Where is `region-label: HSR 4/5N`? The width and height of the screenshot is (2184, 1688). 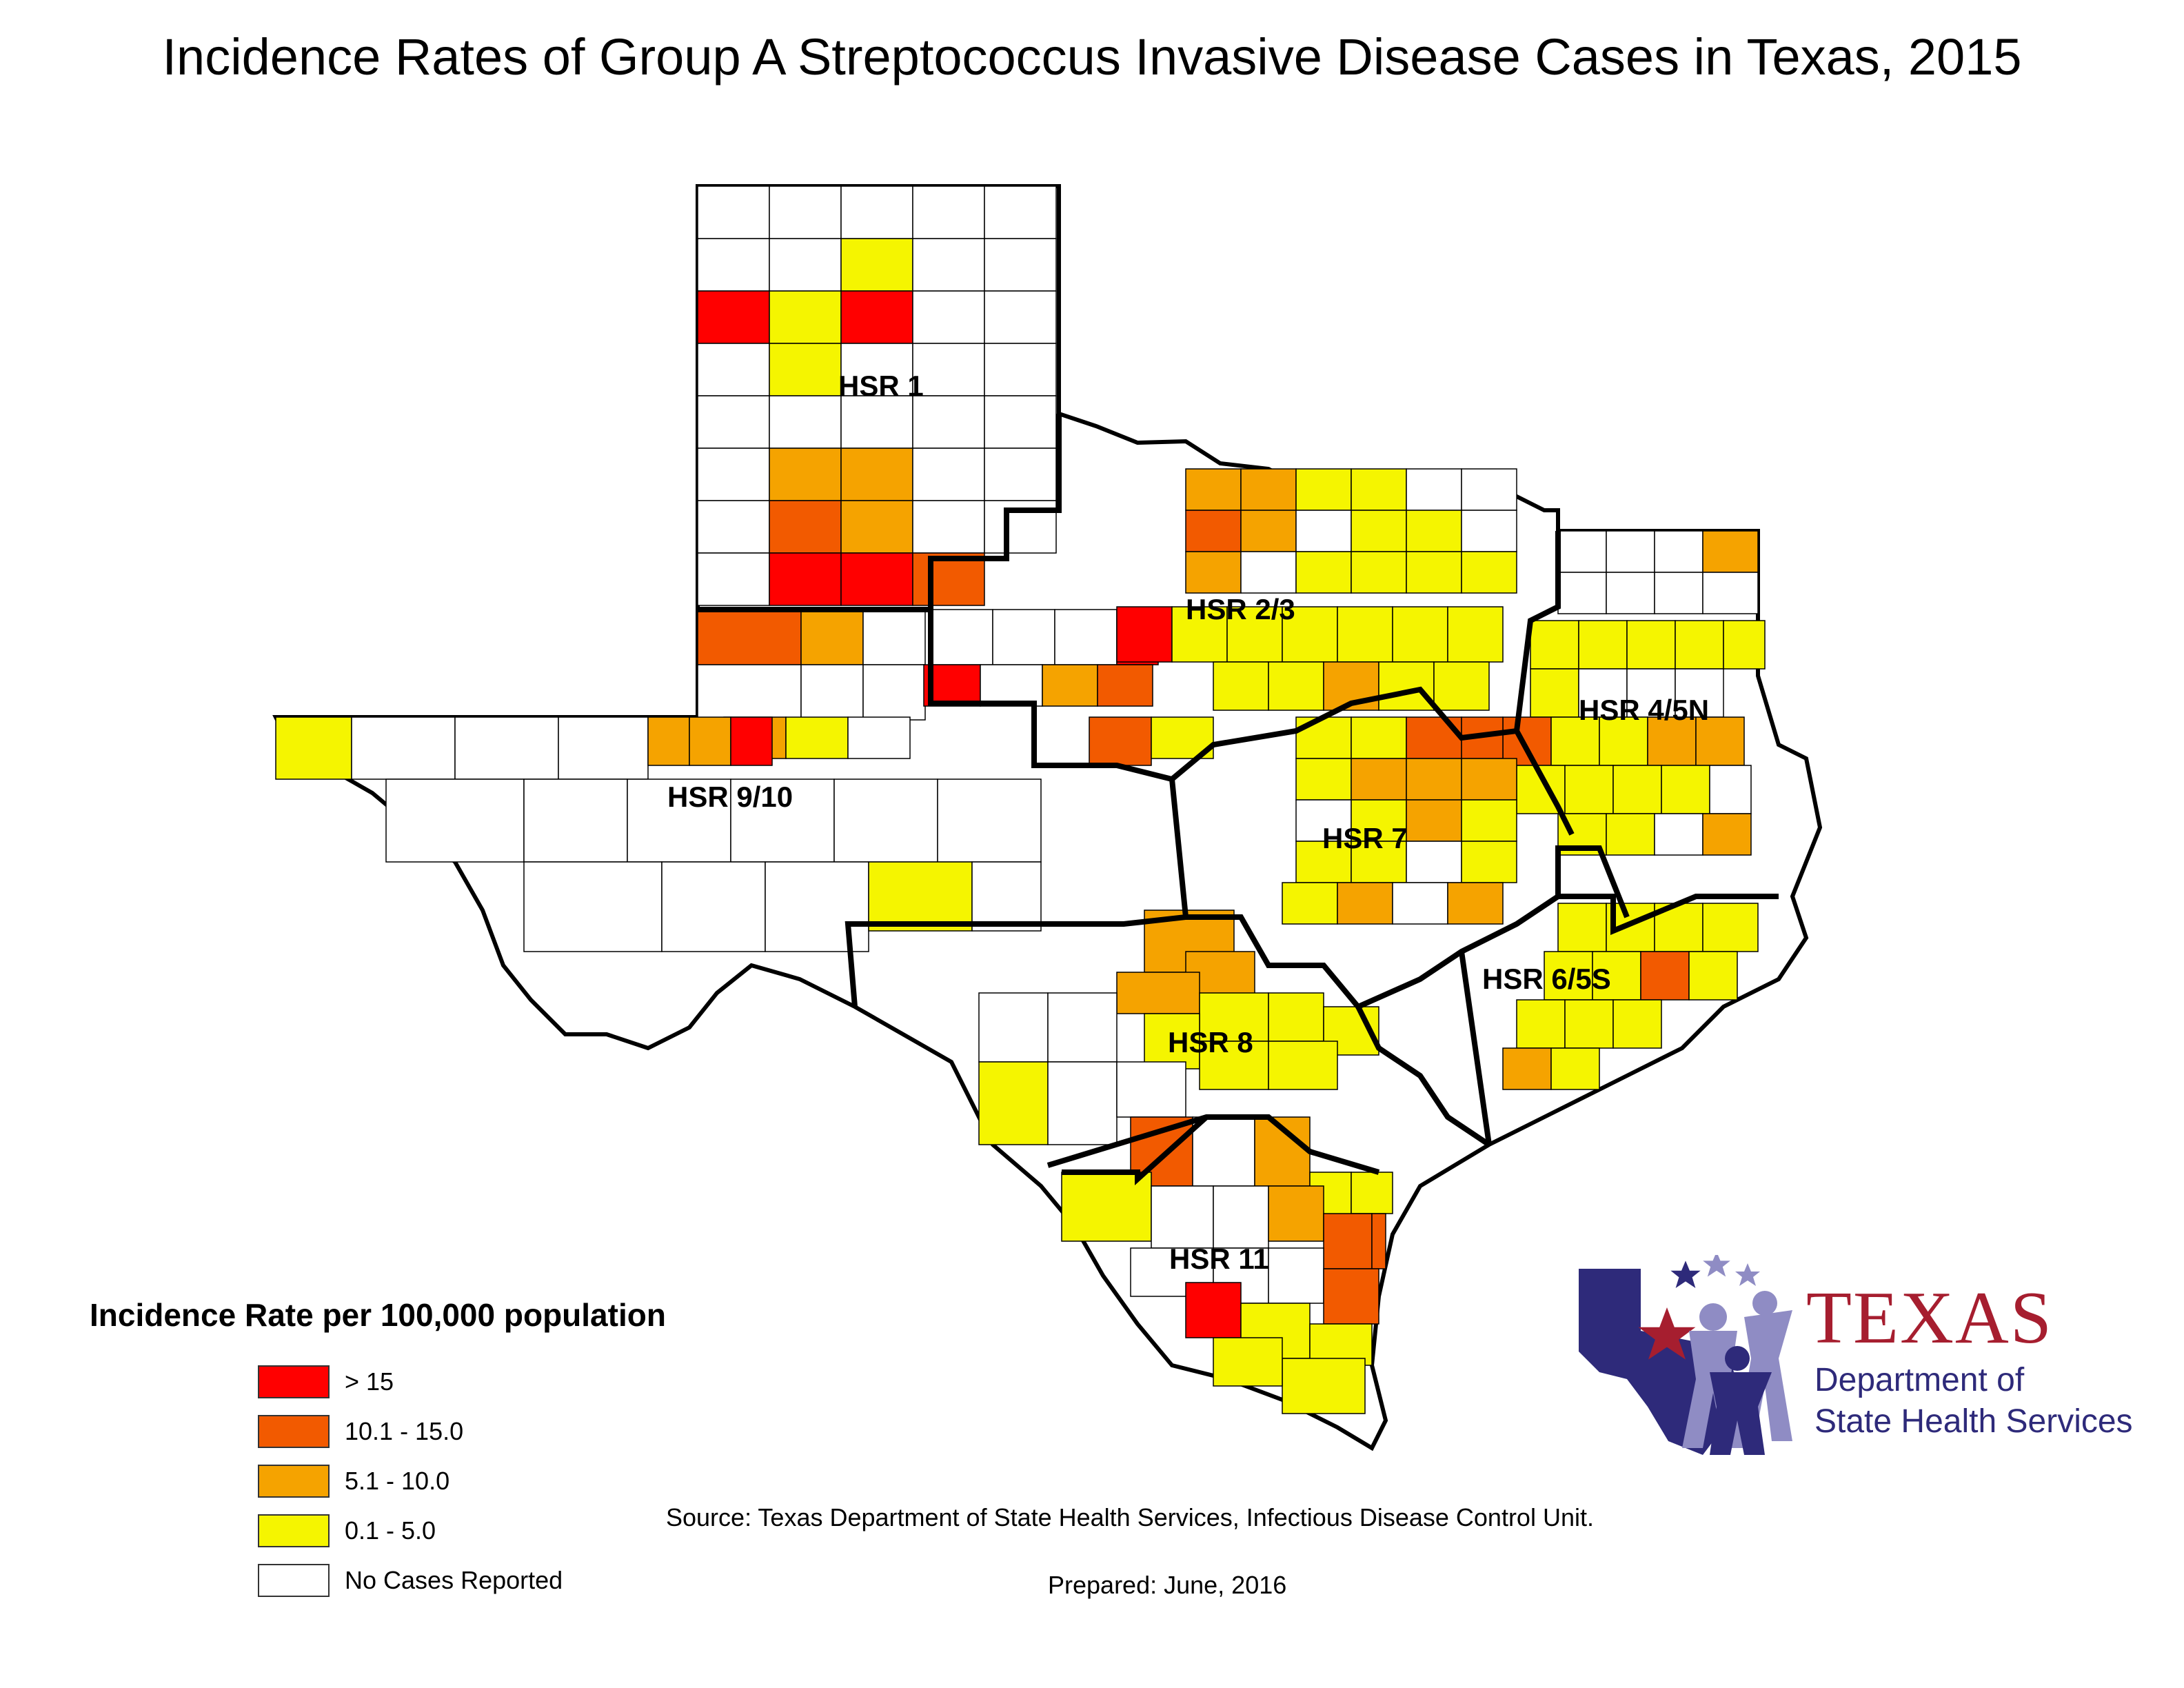 region-label: HSR 4/5N is located at coordinates (1644, 710).